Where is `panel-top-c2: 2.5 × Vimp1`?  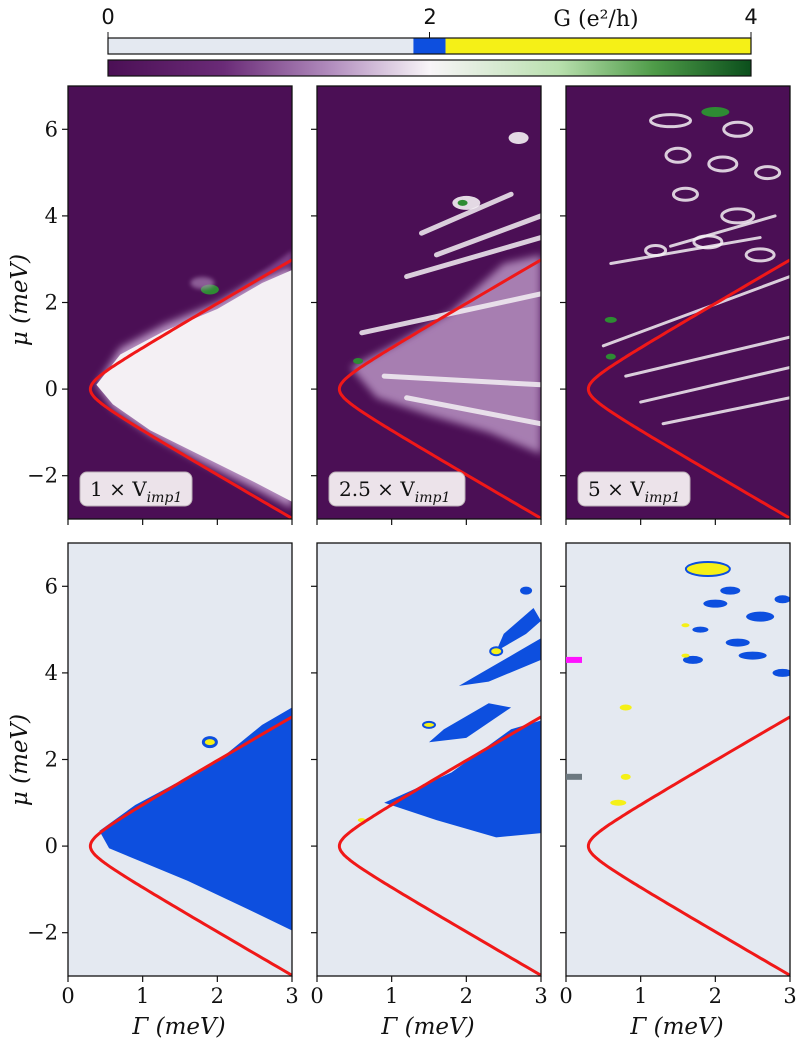
panel-top-c2: 2.5 × Vimp1 is located at coordinates (426, 305).